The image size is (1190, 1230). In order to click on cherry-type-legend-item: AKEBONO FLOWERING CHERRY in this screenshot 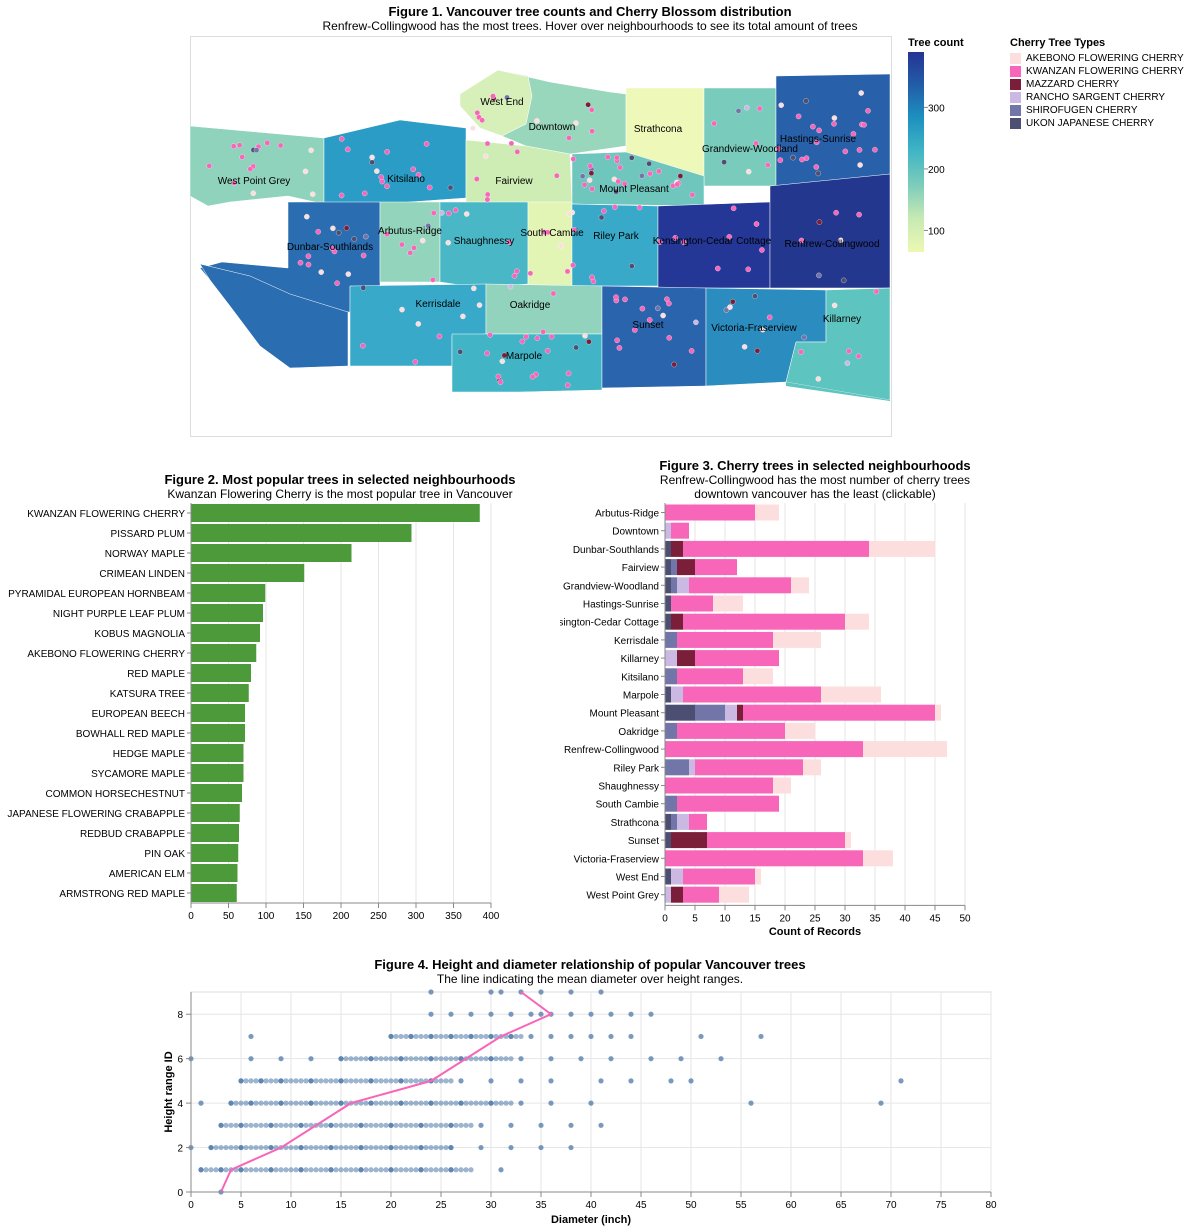, I will do `click(1097, 58)`.